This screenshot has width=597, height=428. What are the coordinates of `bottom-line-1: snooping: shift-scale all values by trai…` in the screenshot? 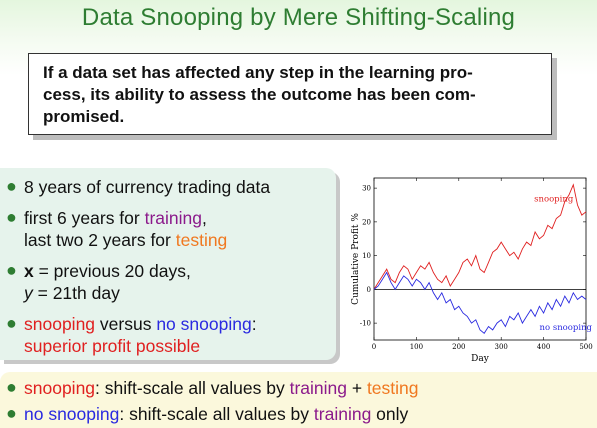 It's located at (221, 388).